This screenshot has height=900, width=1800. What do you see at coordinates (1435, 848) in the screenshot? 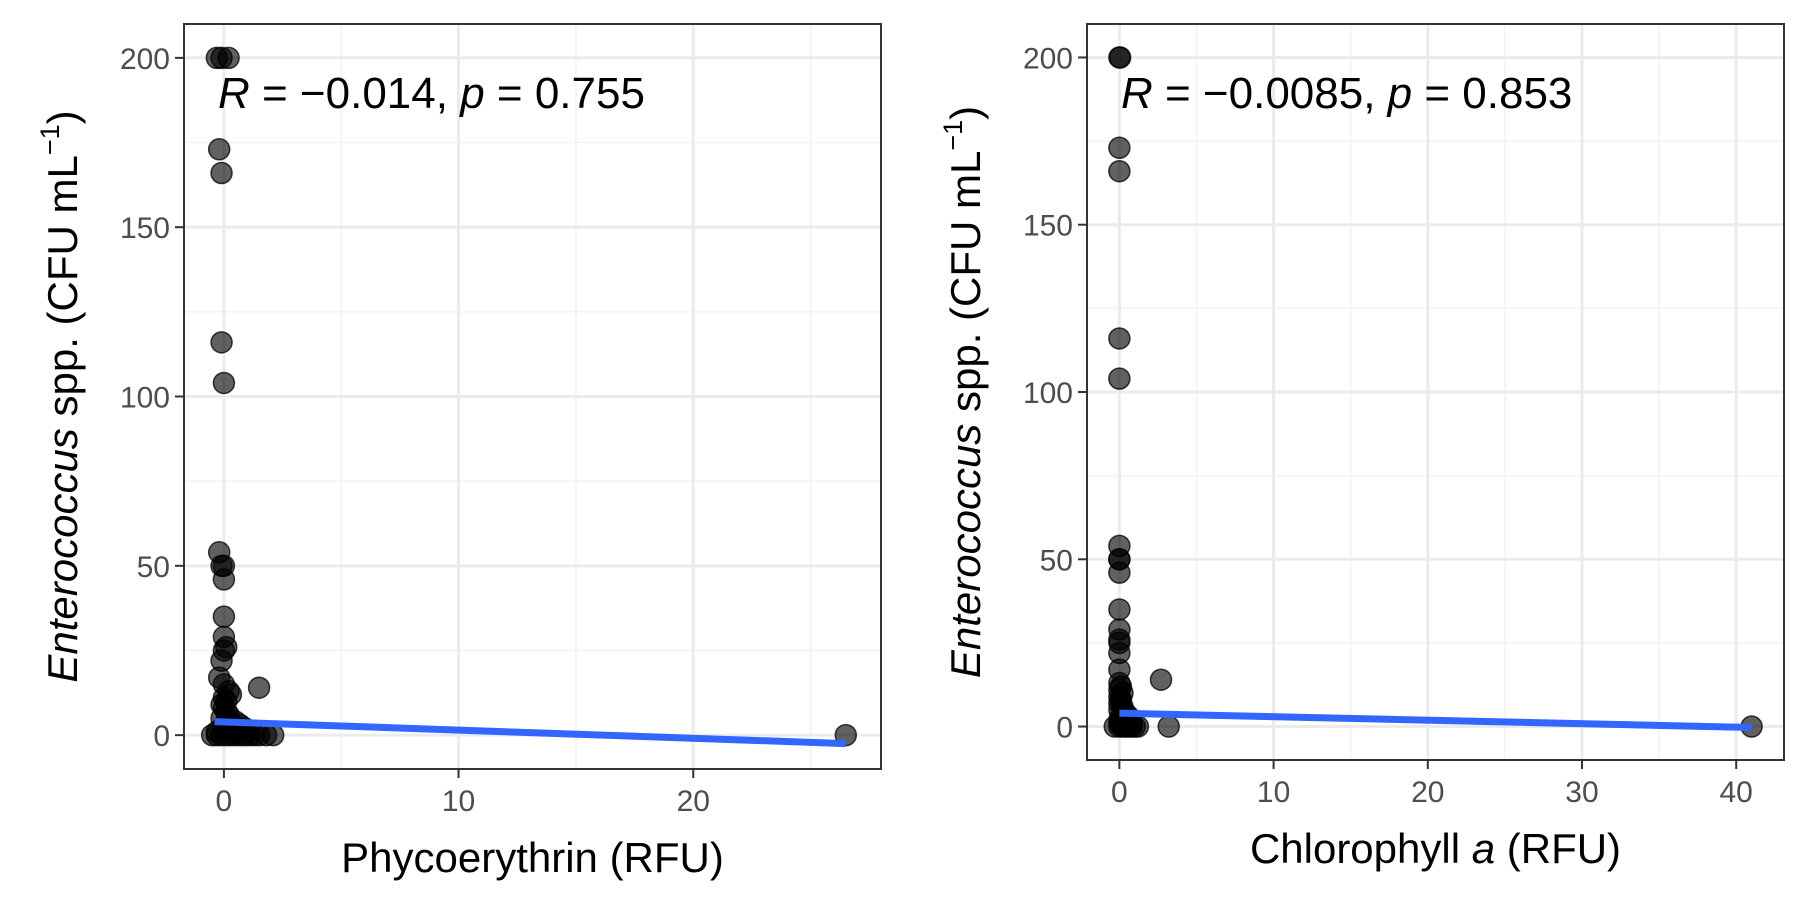
I see `x-axis-title: Chlorophyll a (RFU)` at bounding box center [1435, 848].